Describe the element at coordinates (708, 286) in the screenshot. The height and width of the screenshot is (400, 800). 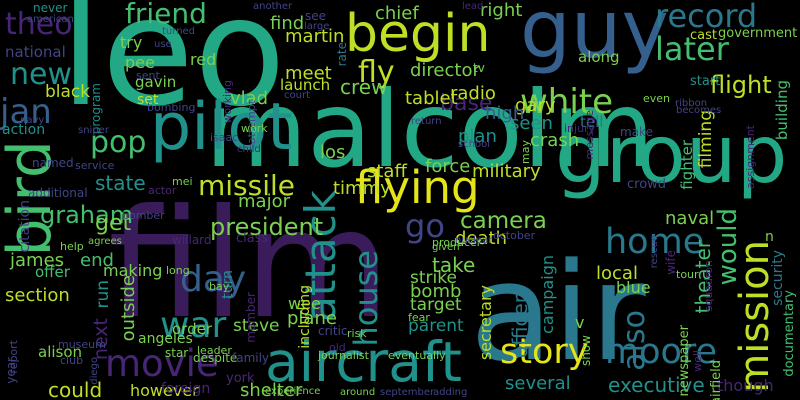
I see `word-squadron: squadron` at that location.